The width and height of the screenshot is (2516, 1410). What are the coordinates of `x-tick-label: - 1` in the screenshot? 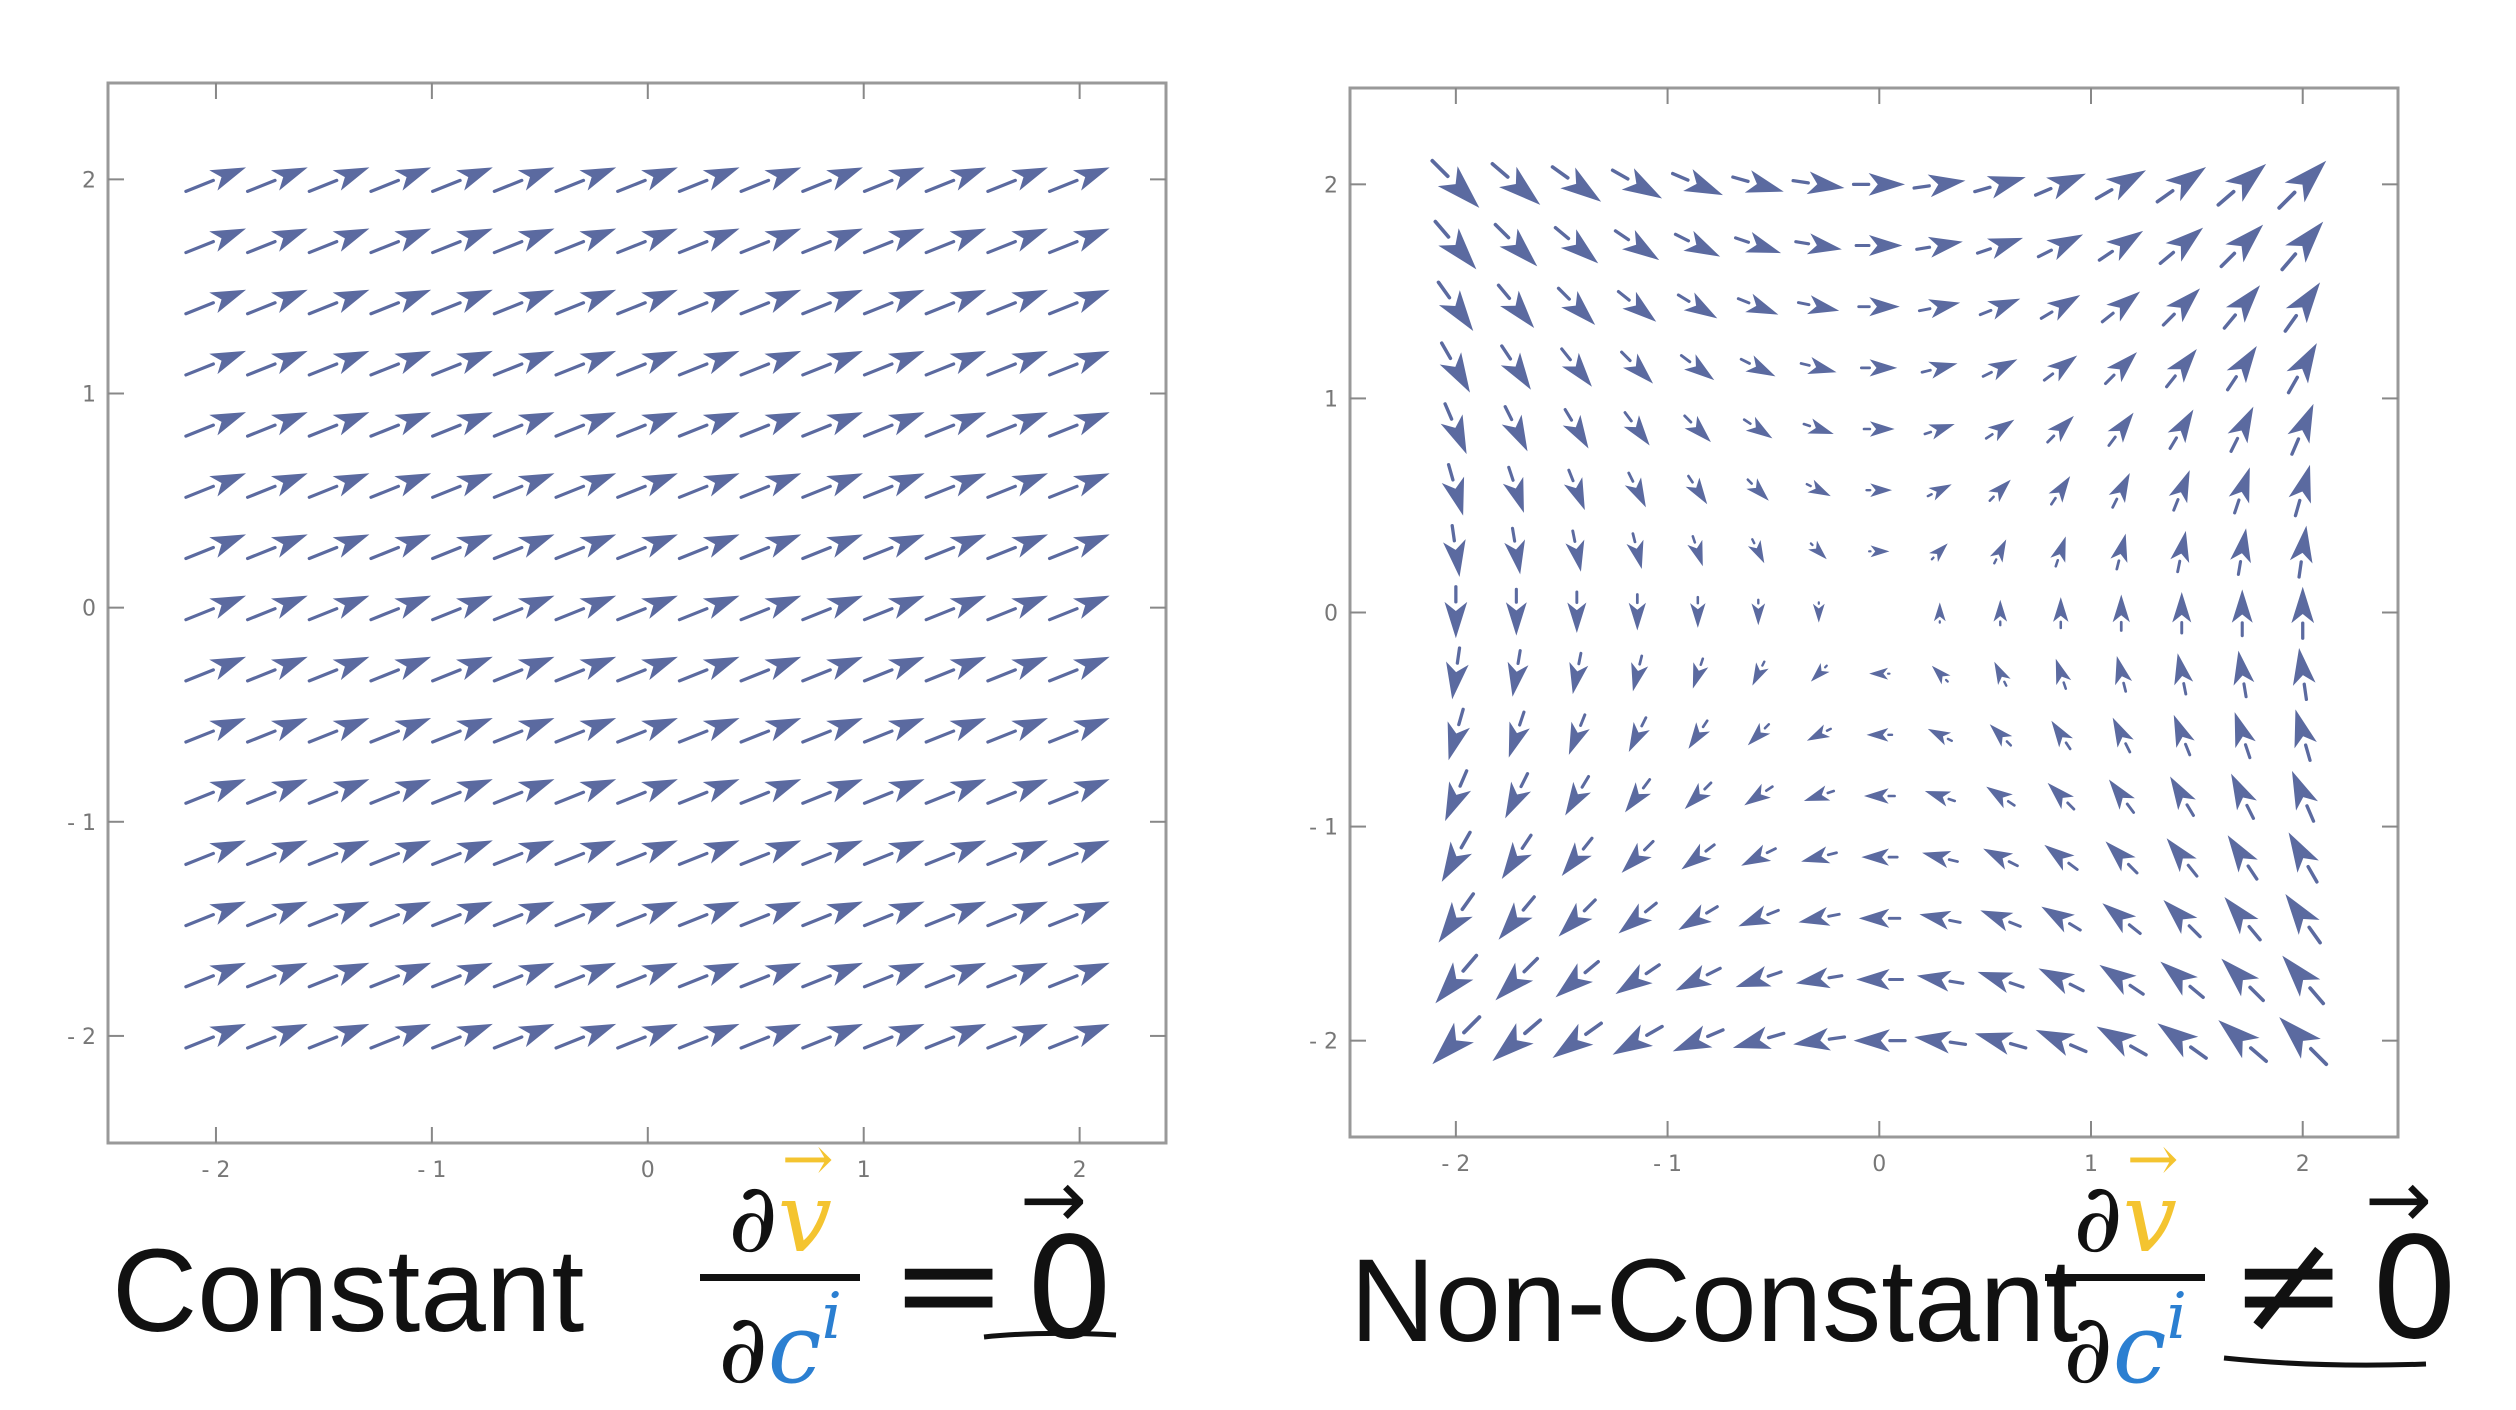 It's located at (431, 1170).